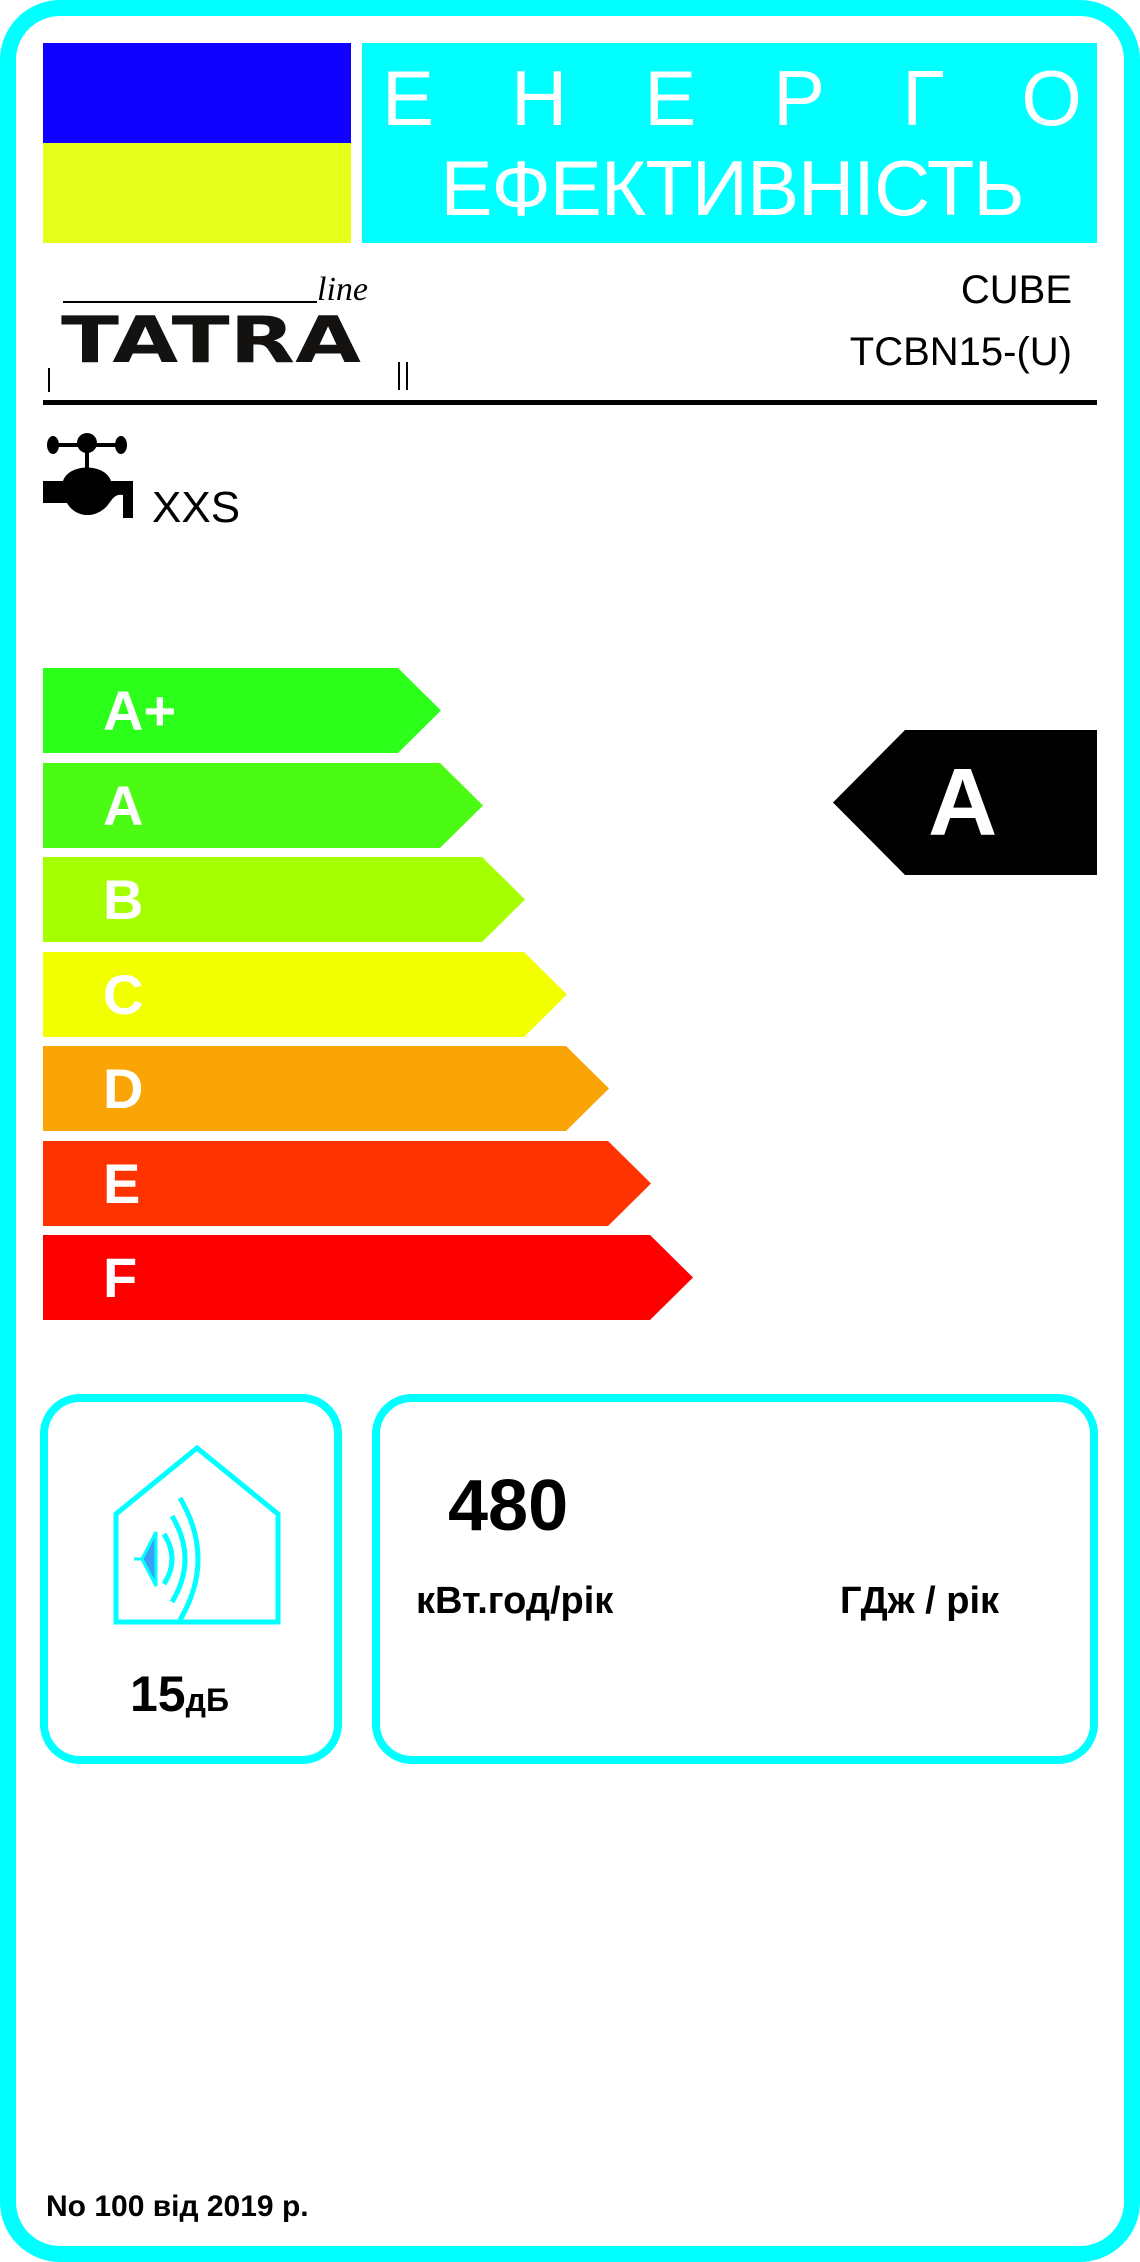 The width and height of the screenshot is (1140, 2262). Describe the element at coordinates (122, 1183) in the screenshot. I see `scale-bar-label: E` at that location.